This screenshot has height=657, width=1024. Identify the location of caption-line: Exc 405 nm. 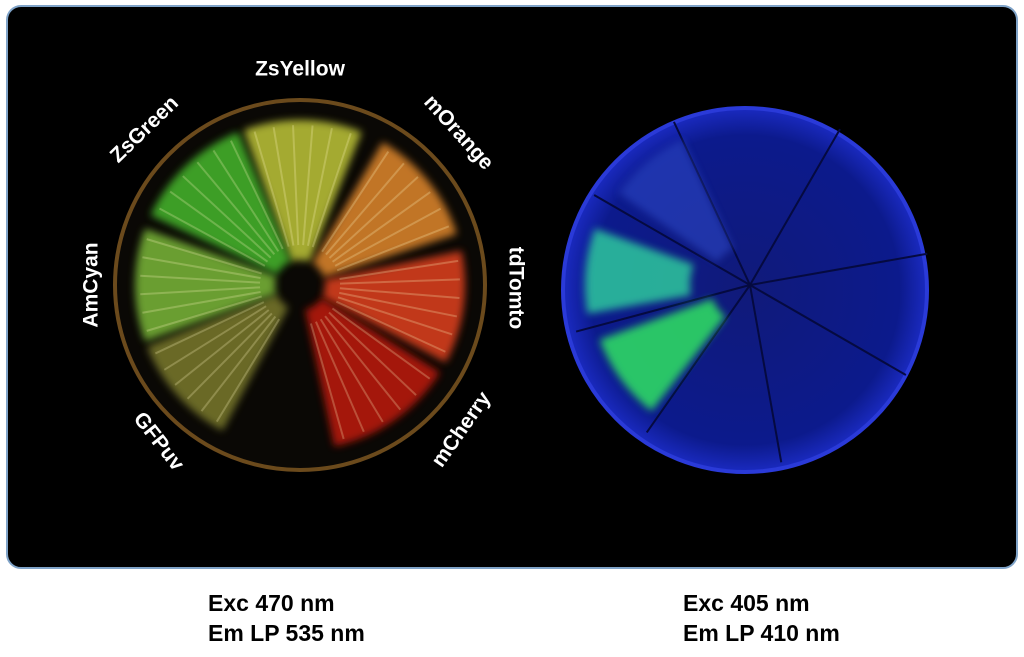
(746, 603).